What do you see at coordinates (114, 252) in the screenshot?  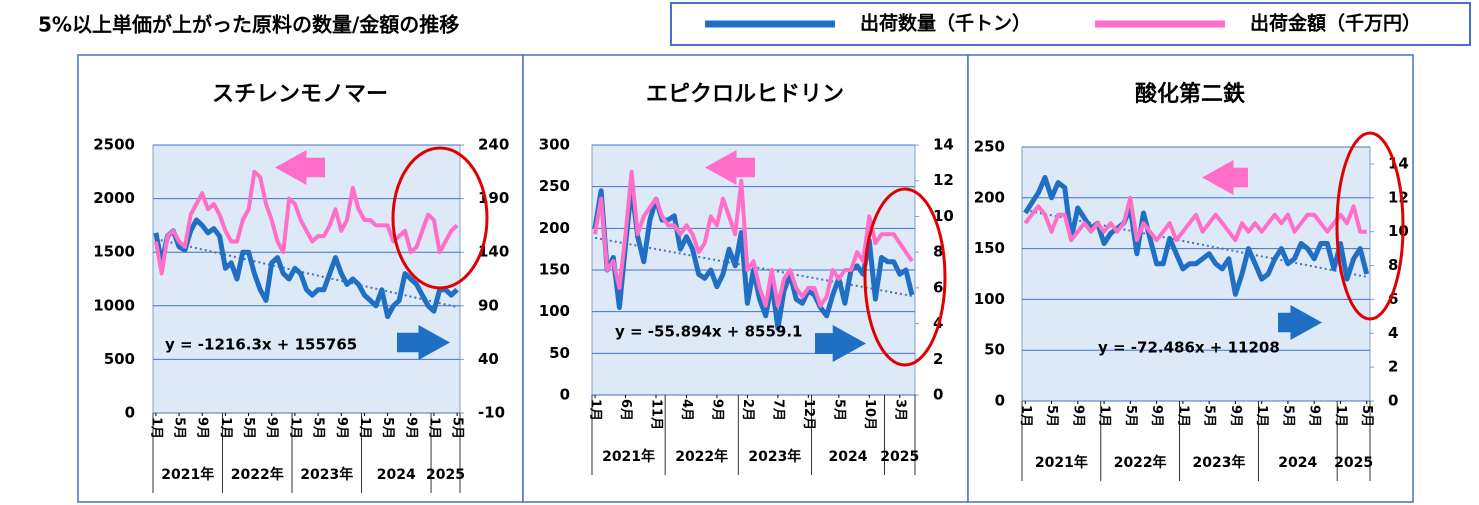 I see `y-tick-label: 1500` at bounding box center [114, 252].